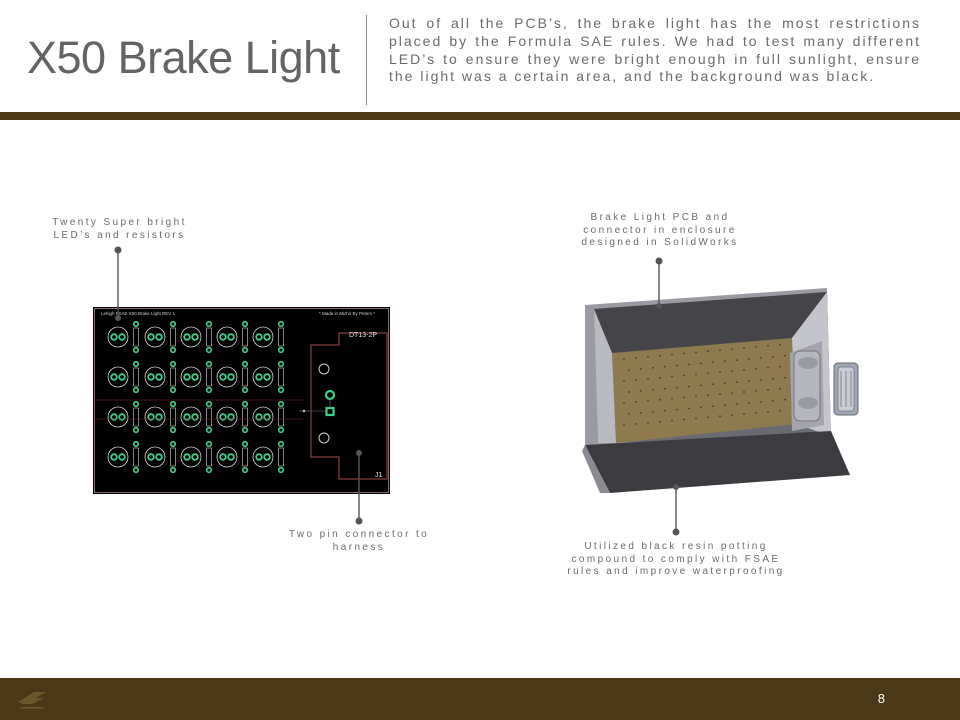 Image resolution: width=960 pixels, height=720 pixels. Describe the element at coordinates (363, 335) in the screenshot. I see `pcb-connector-label: DT13-2P` at that location.